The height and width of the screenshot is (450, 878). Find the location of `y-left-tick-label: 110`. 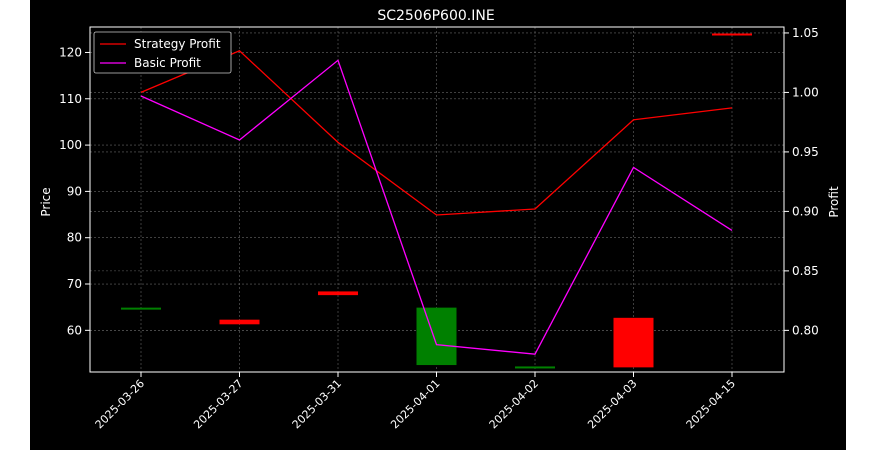

y-left-tick-label: 110 is located at coordinates (70, 99).